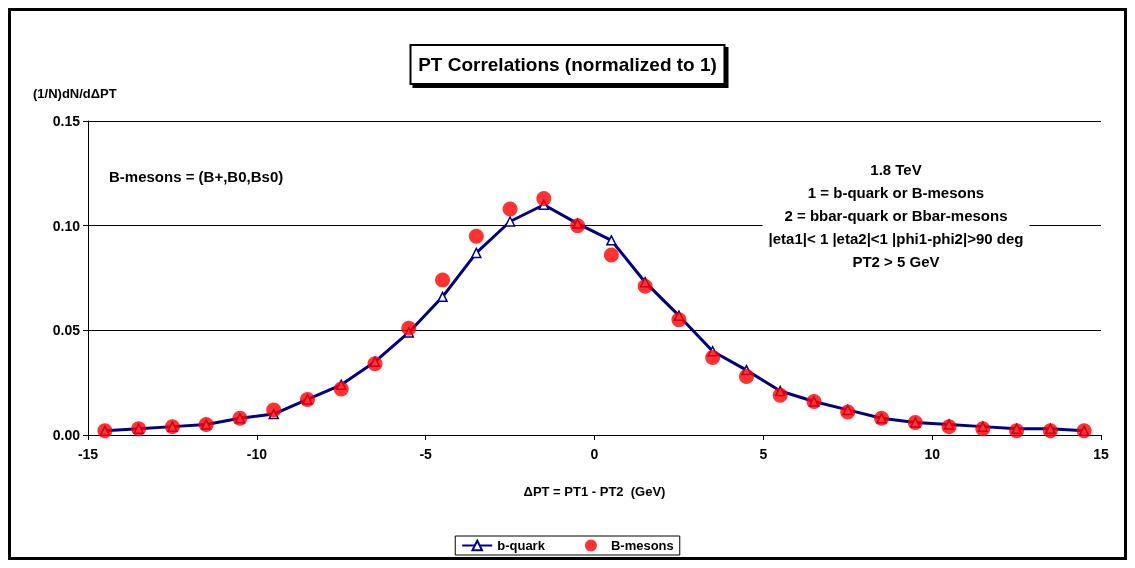 Image resolution: width=1135 pixels, height=568 pixels. What do you see at coordinates (763, 454) in the screenshot?
I see `x-tick-label: 5` at bounding box center [763, 454].